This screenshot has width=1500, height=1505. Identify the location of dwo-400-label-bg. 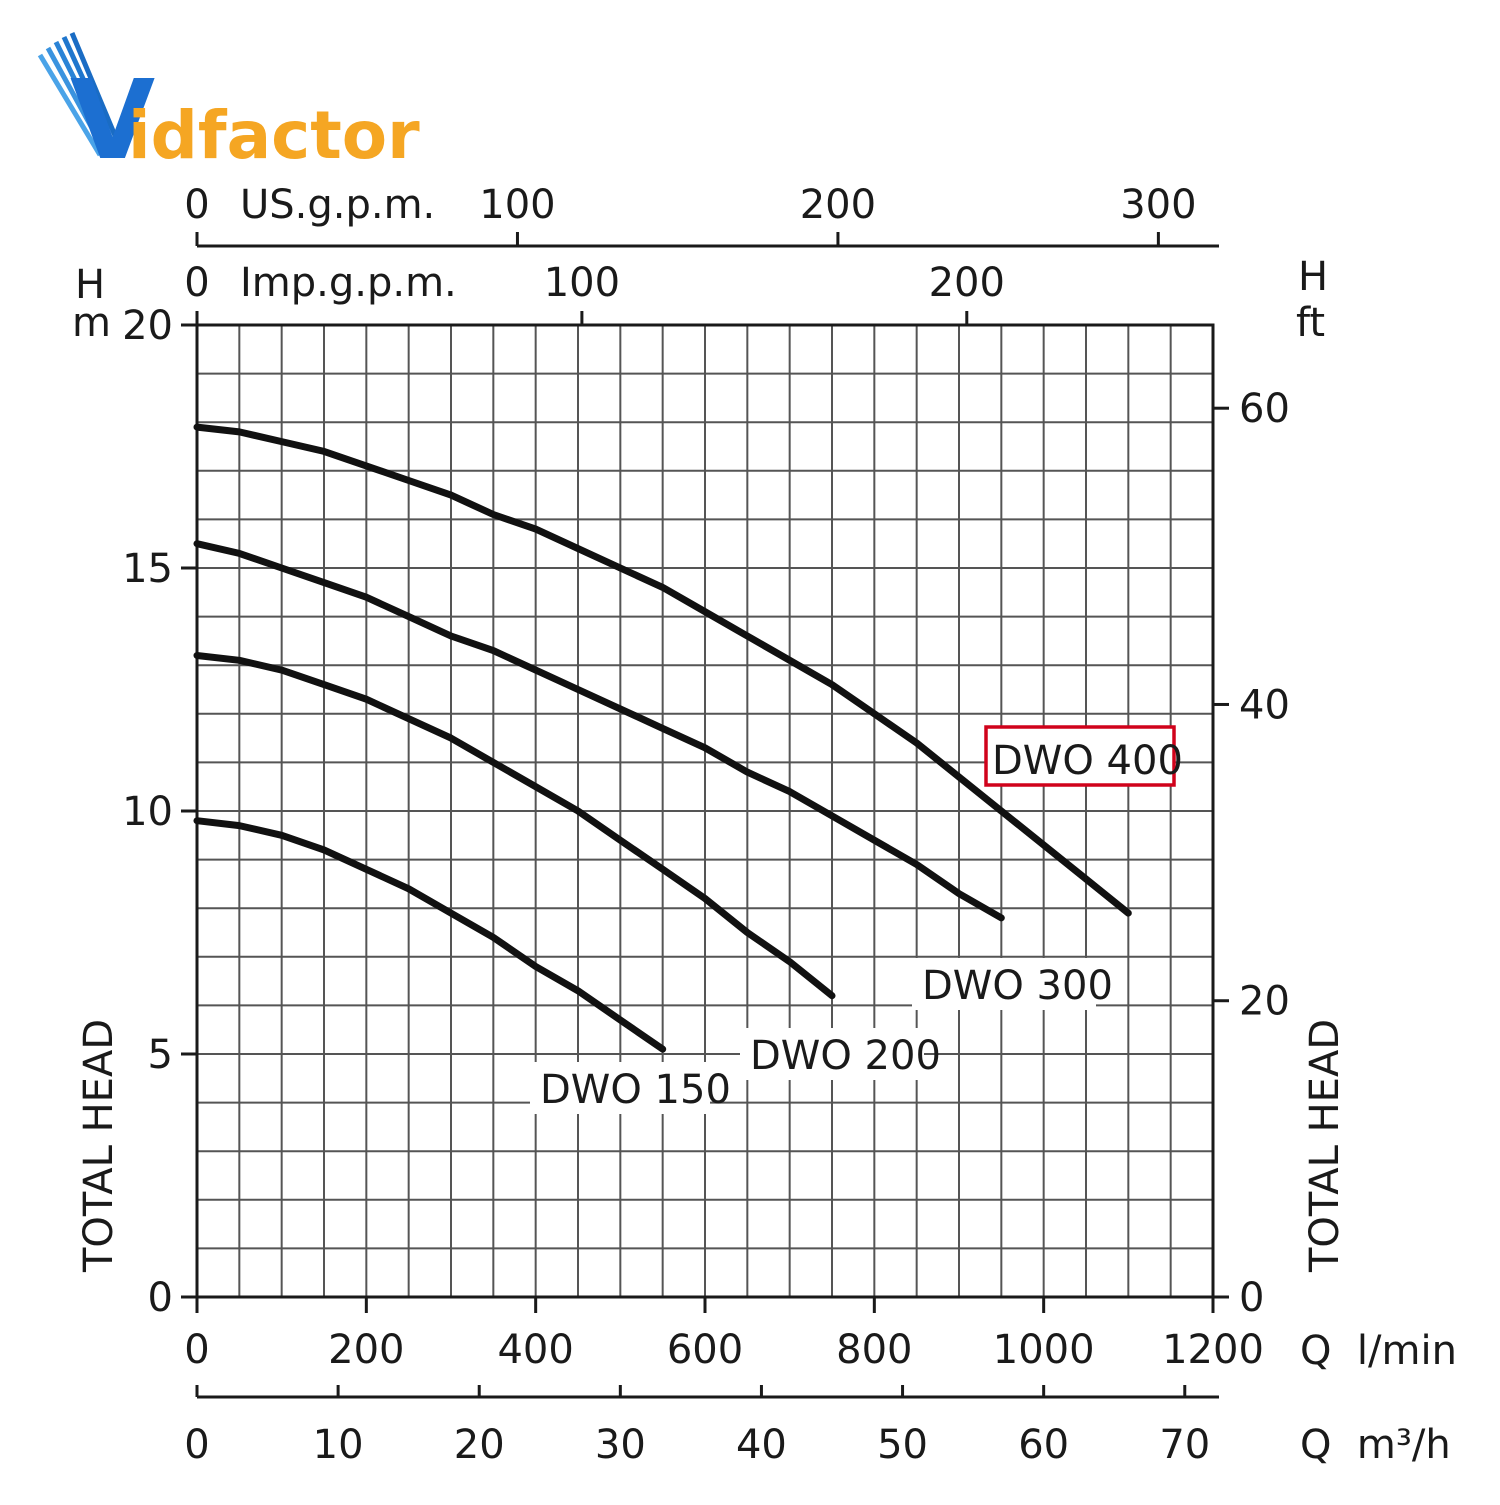
(1080, 756).